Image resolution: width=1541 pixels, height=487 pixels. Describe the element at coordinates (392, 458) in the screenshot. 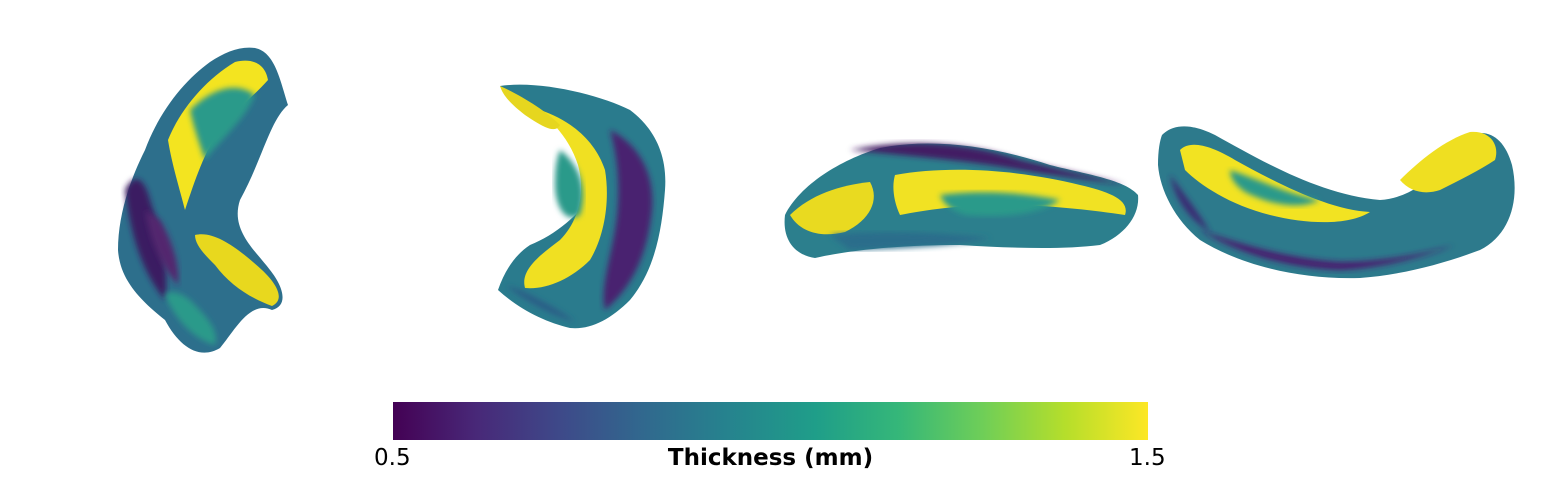

I see `colorbar-min-label: 0.5` at that location.